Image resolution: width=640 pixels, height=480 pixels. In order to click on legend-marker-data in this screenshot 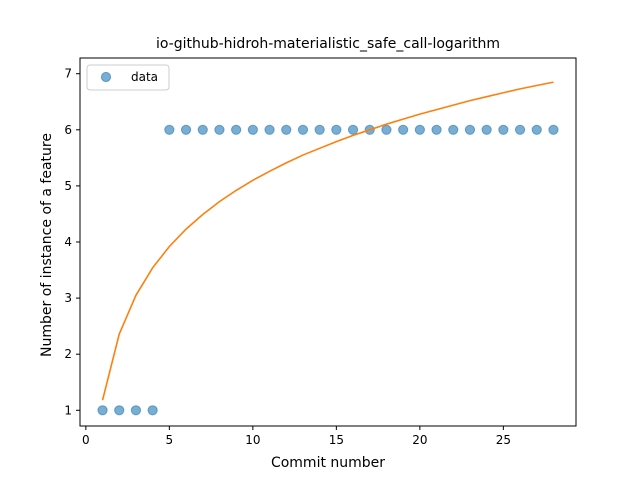, I will do `click(106, 77)`.